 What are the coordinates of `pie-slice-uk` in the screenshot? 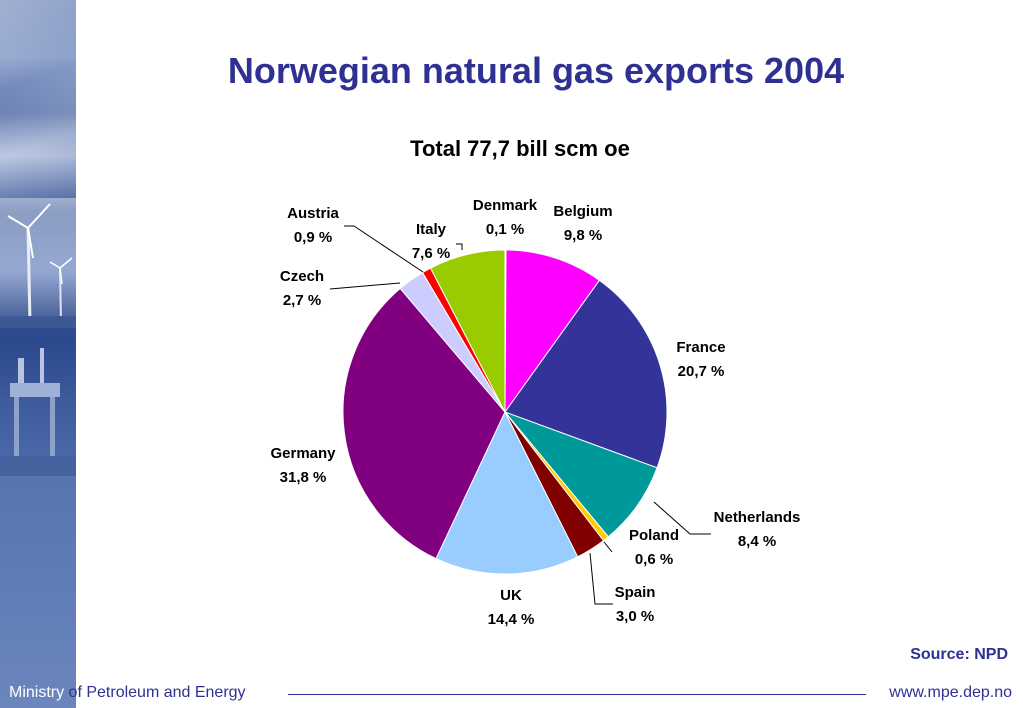 It's located at (507, 492).